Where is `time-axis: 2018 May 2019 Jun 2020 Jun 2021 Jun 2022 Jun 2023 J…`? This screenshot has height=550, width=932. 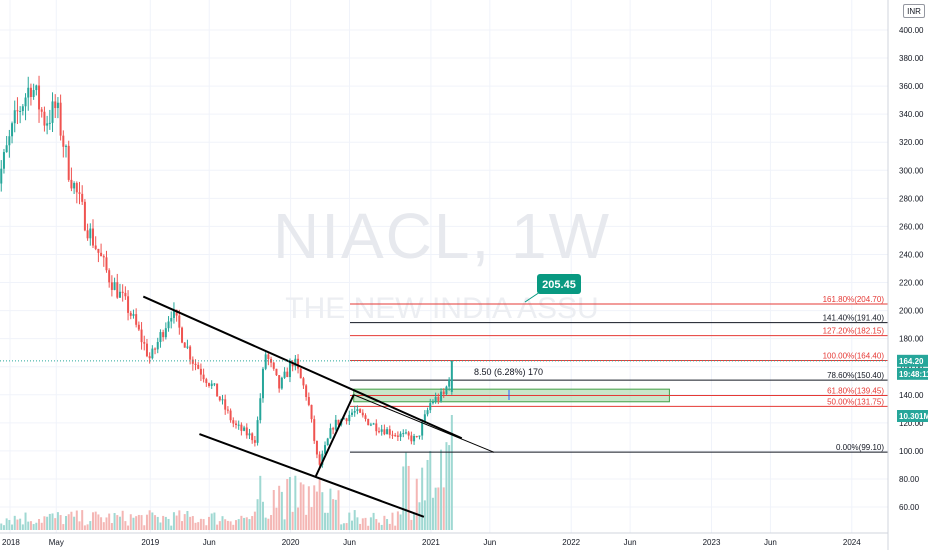 time-axis: 2018 May 2019 Jun 2020 Jun 2021 Jun 2022 Jun 2023 J… is located at coordinates (431, 542).